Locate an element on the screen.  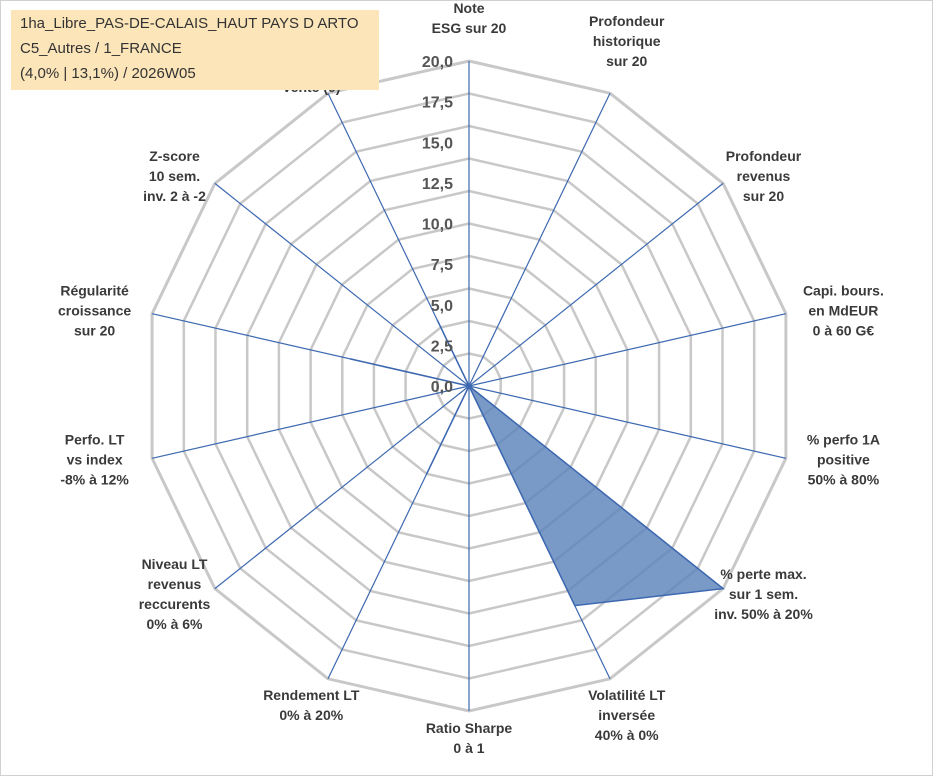
category-label: Capi. bours. en MdEUR 0 à 60 G€ is located at coordinates (843, 311).